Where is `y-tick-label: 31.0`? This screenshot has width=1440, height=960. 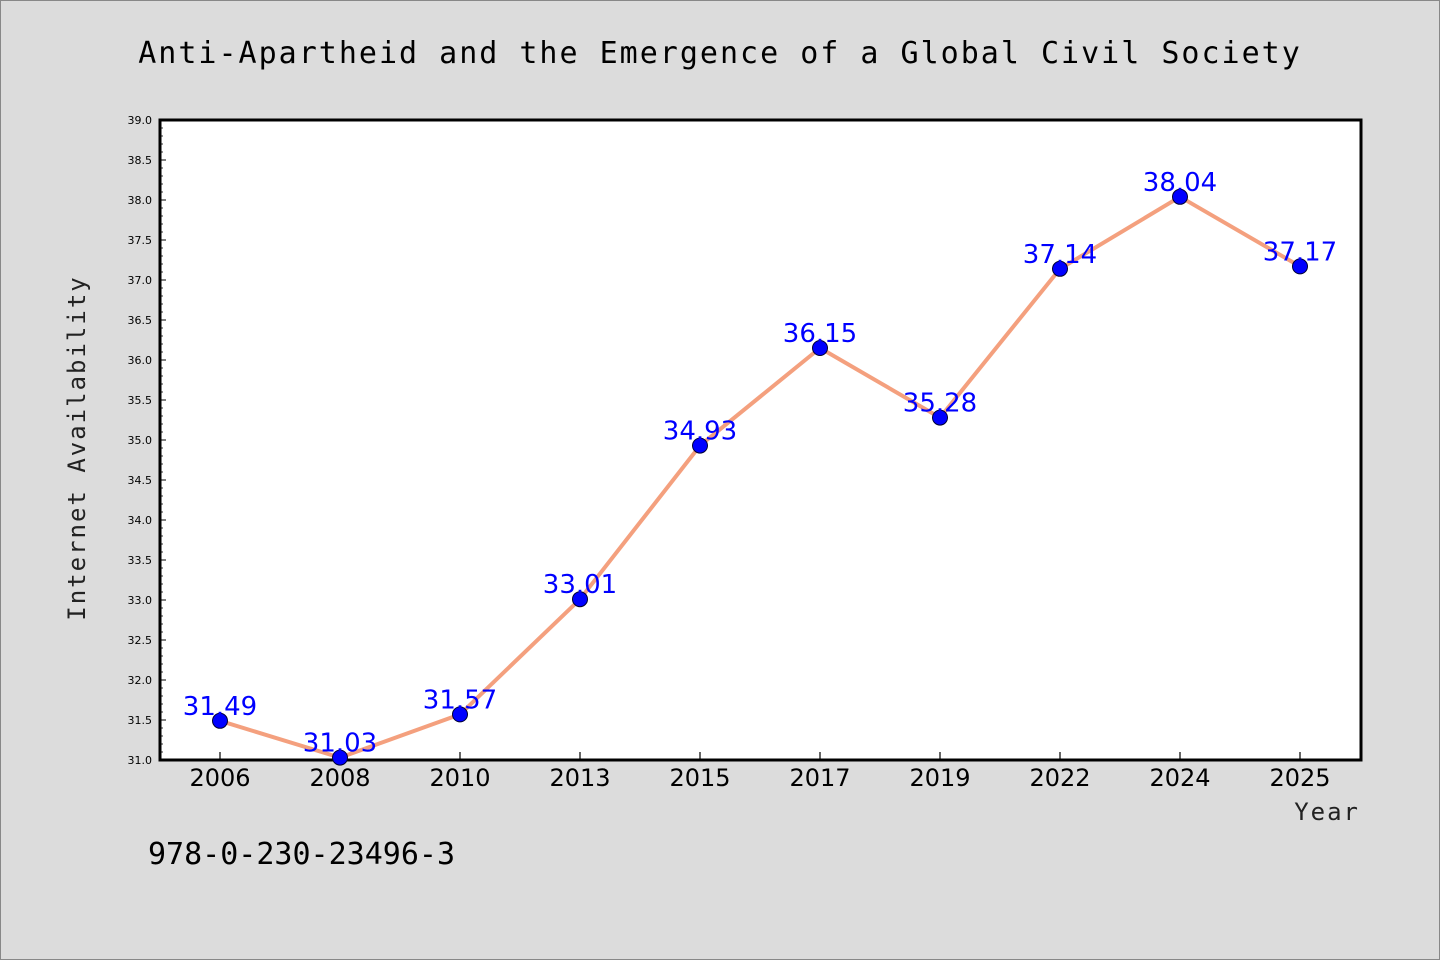 y-tick-label: 31.0 is located at coordinates (140, 760).